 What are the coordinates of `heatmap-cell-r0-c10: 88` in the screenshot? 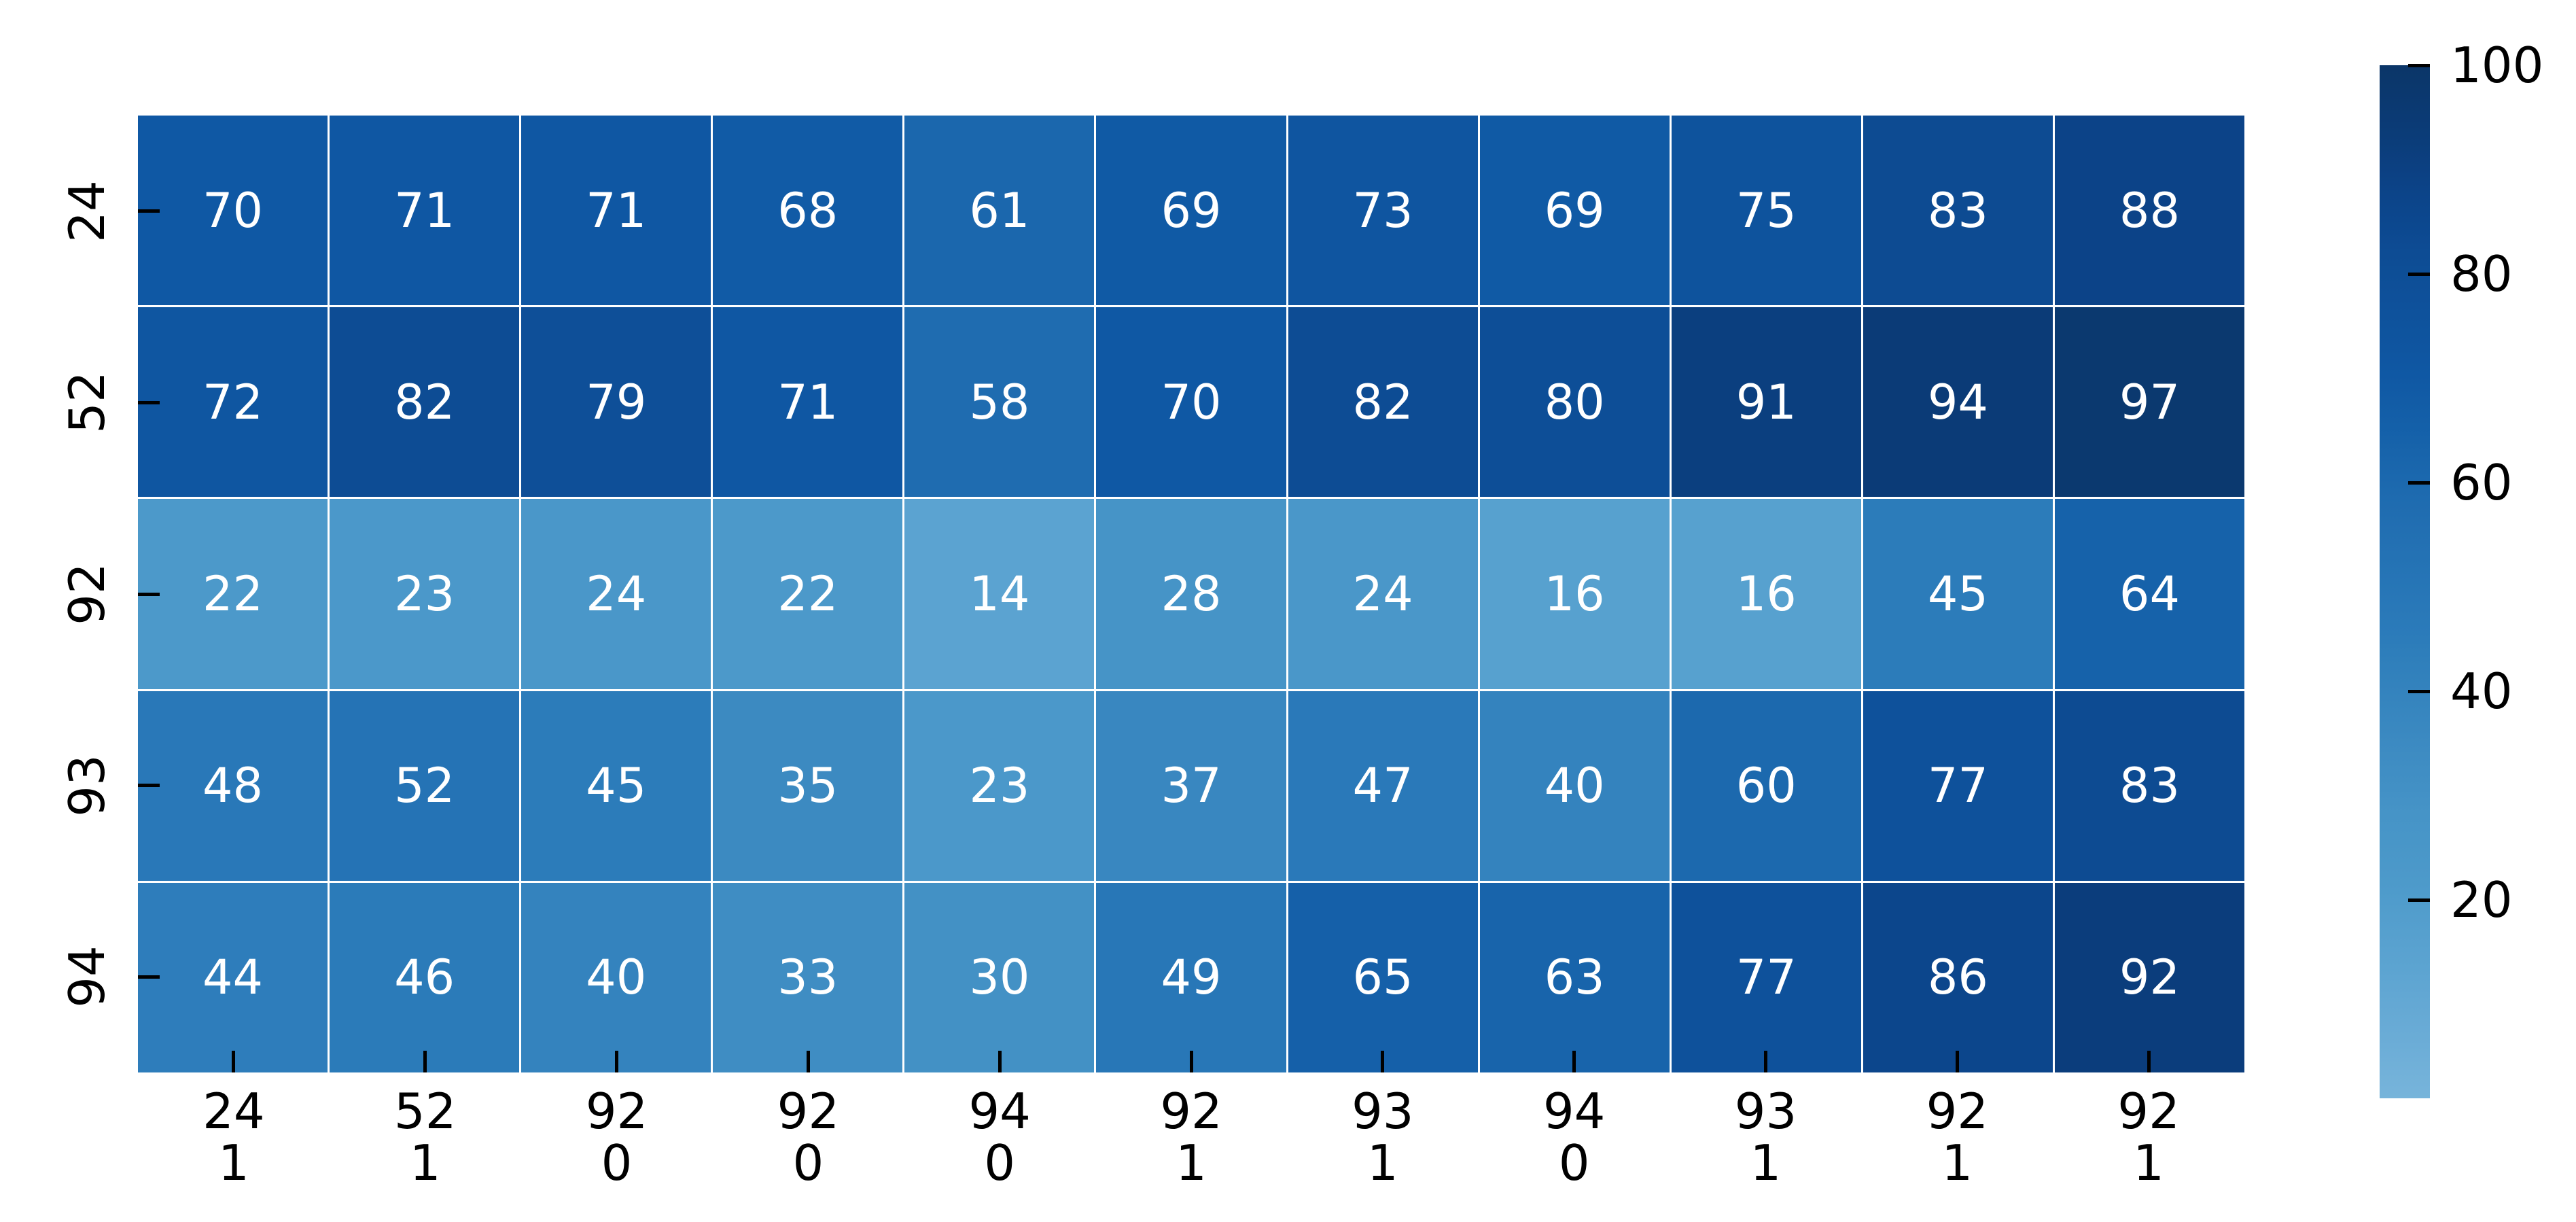 It's located at (2149, 211).